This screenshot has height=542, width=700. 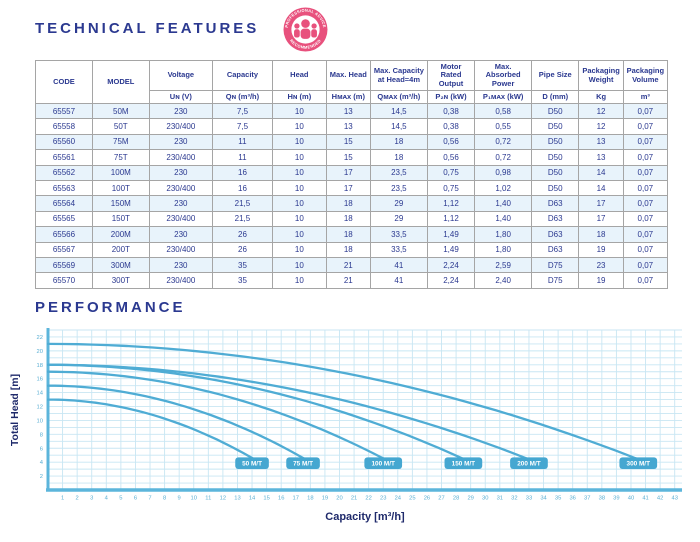 I want to click on table-row: 65557 50M 230 7,5 10 13 14,5 0,38 0,58 D50 12 0,07, so click(x=352, y=111).